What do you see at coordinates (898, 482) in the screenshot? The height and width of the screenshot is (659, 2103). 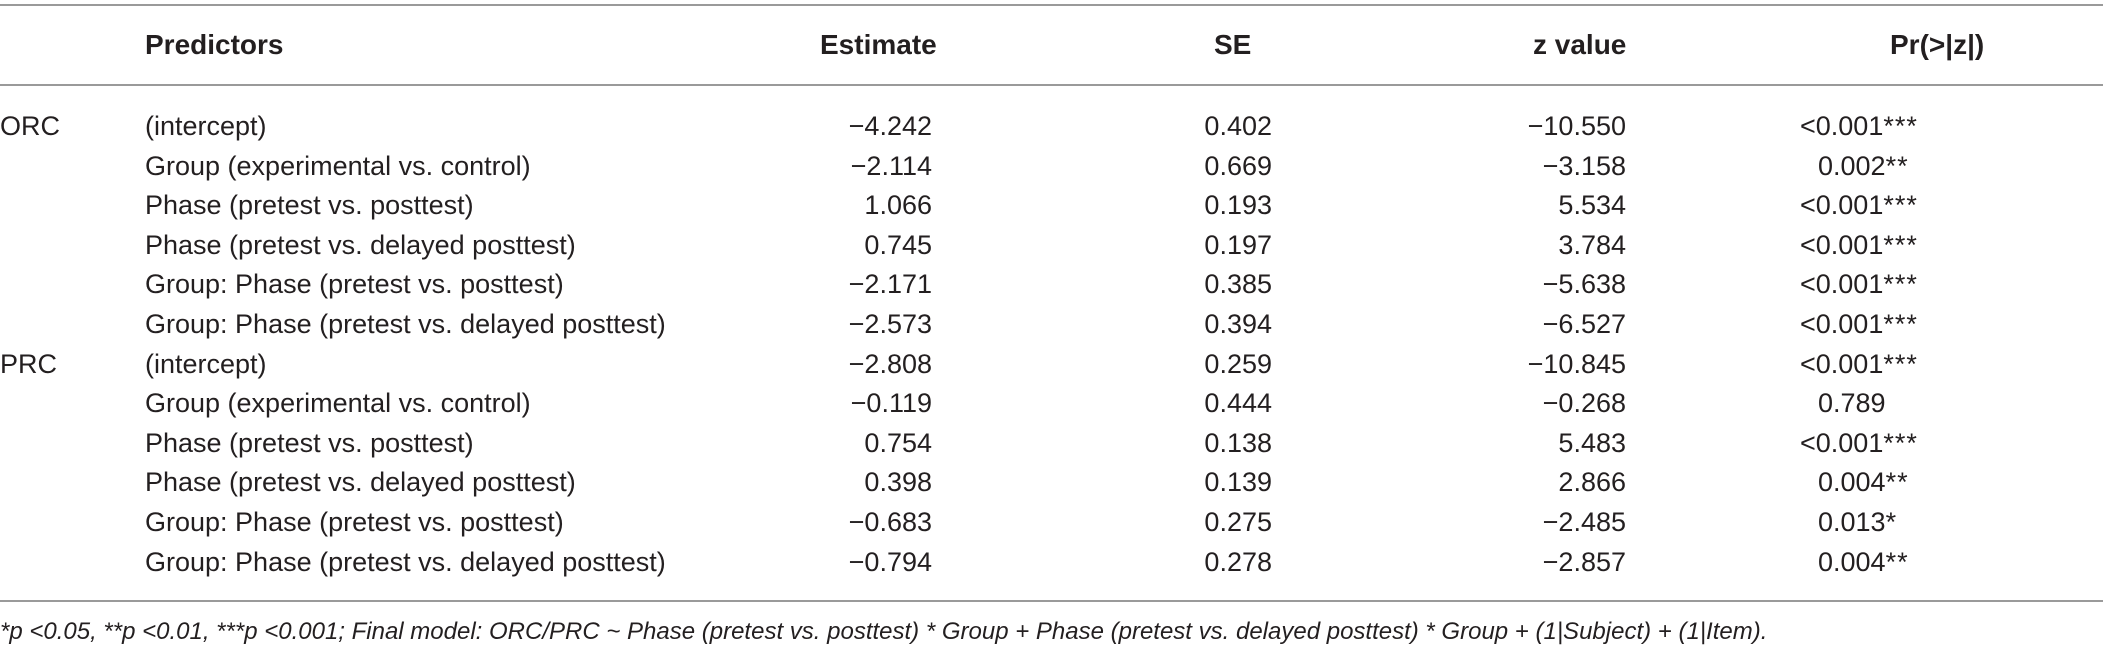 I see `estimate-cell: 0.398` at bounding box center [898, 482].